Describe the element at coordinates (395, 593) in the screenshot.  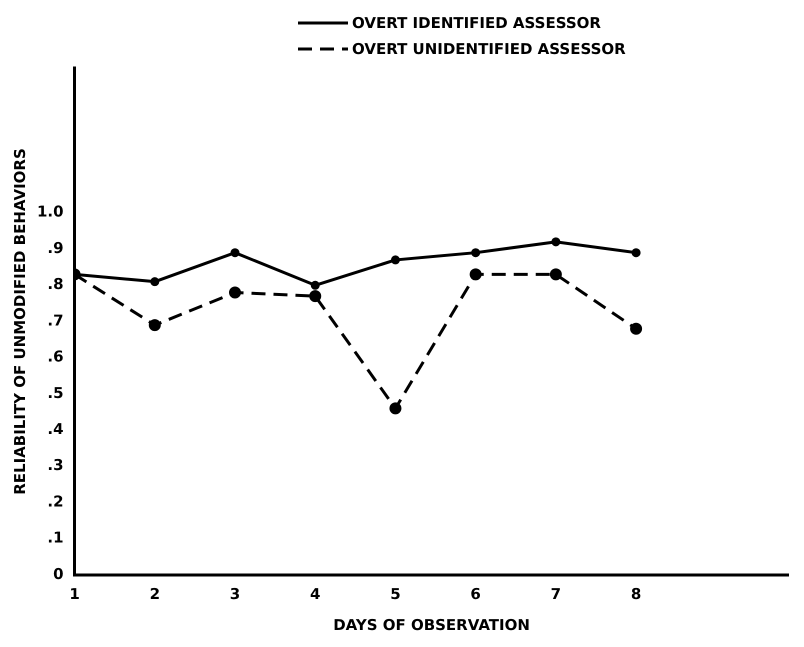
I see `x-tick-label: 5` at that location.